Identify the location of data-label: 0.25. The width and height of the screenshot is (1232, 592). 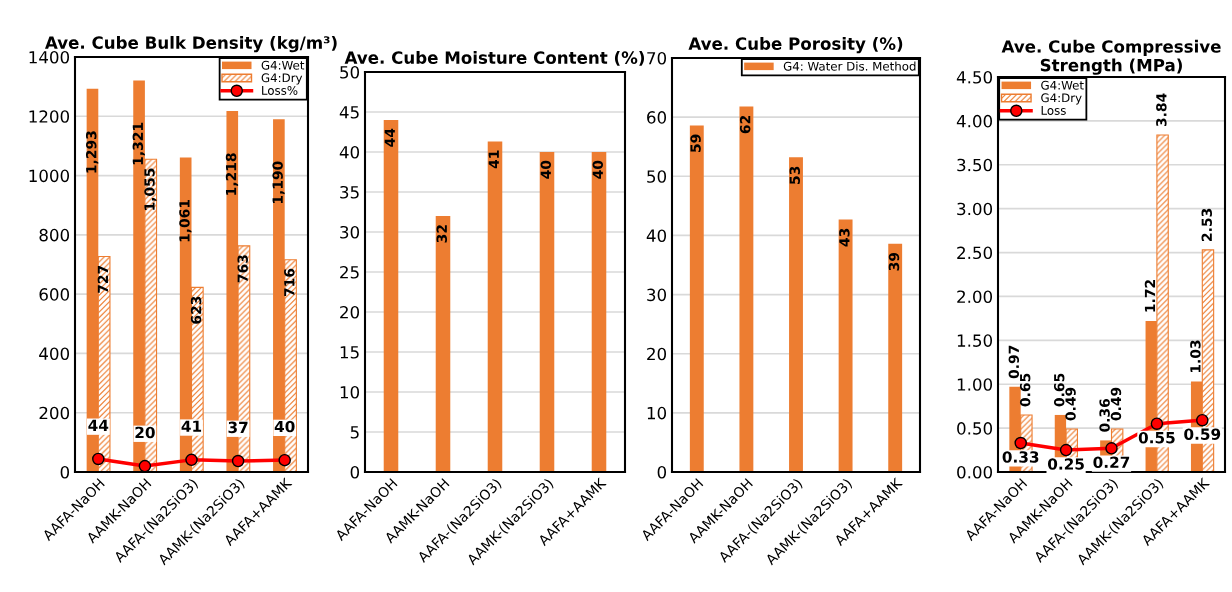
(1065, 464).